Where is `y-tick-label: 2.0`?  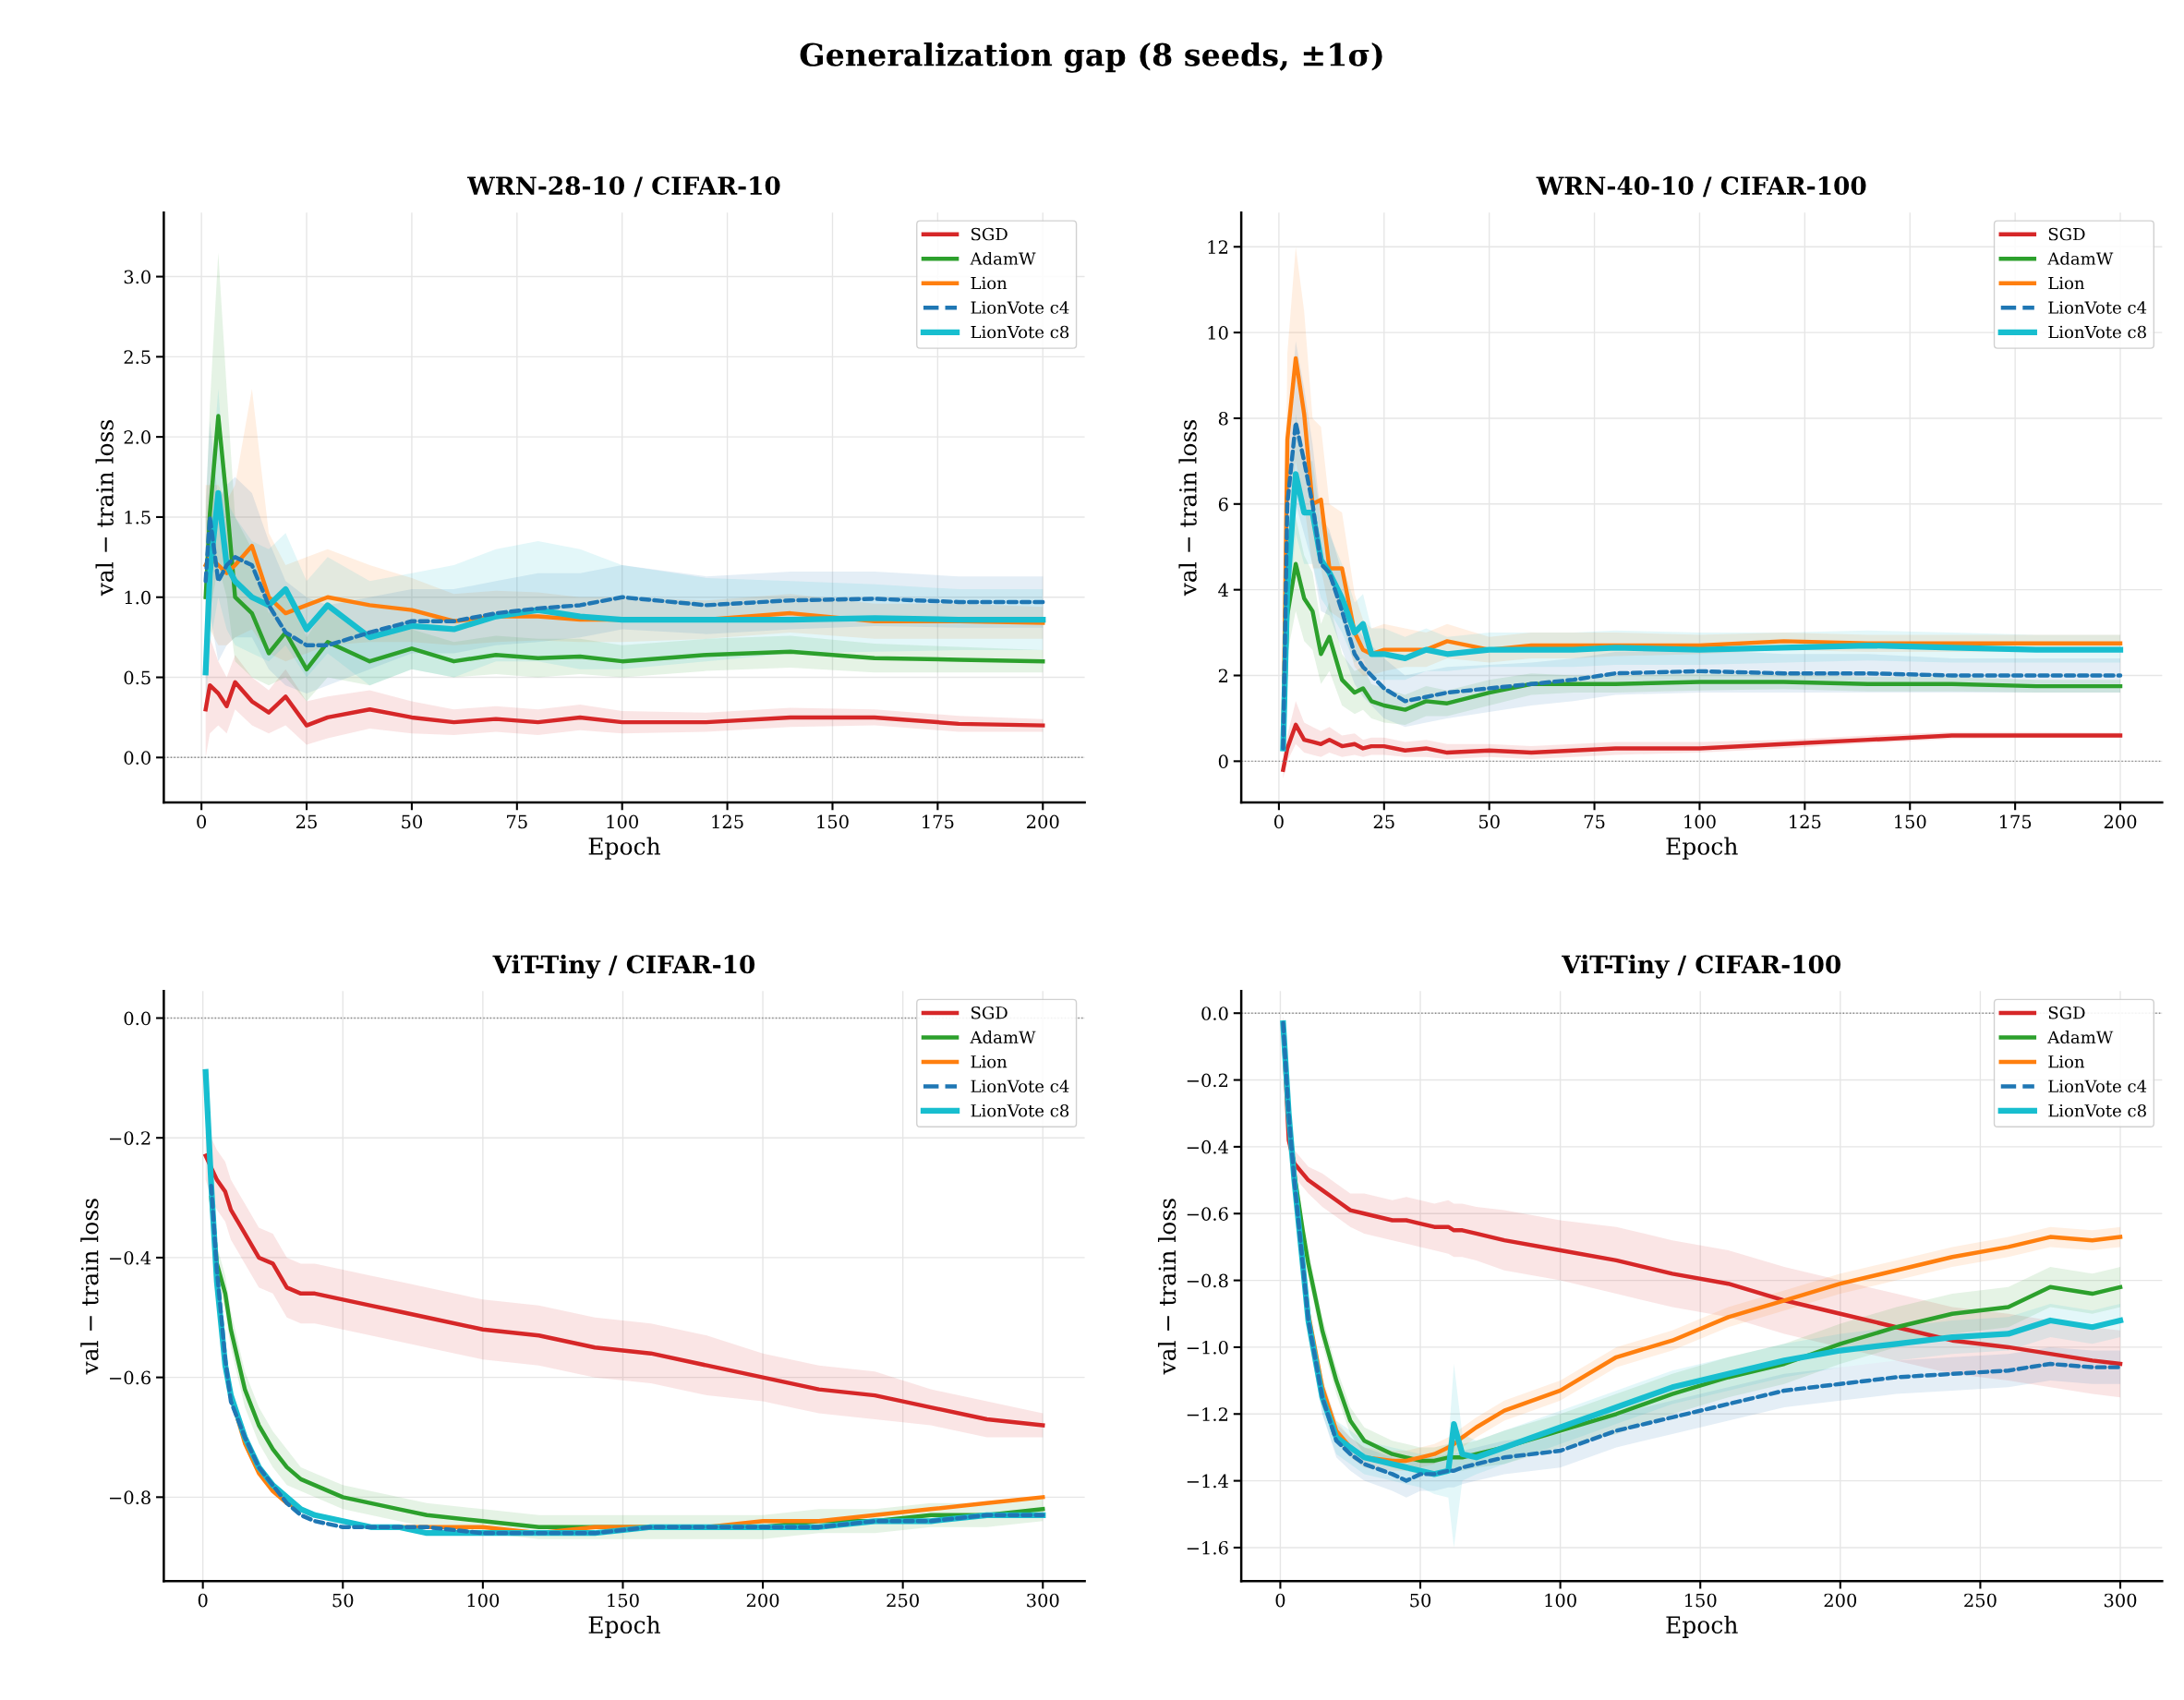 y-tick-label: 2.0 is located at coordinates (137, 437).